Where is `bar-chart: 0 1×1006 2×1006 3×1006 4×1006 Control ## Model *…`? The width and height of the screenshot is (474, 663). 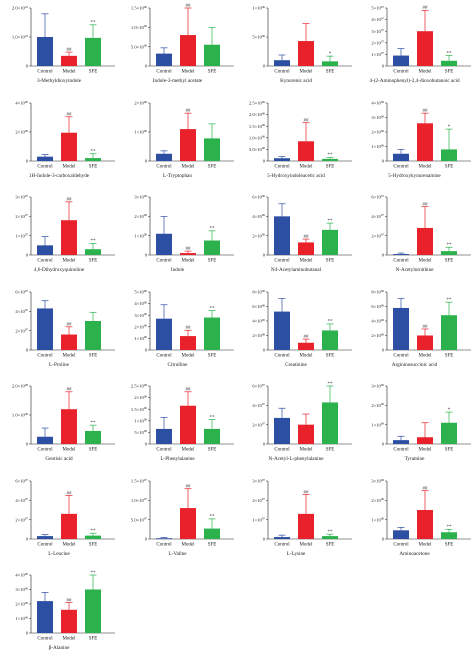 bar-chart: 0 1×1006 2×1006 3×1006 4×1006 Control ## Model *… is located at coordinates (65, 606).